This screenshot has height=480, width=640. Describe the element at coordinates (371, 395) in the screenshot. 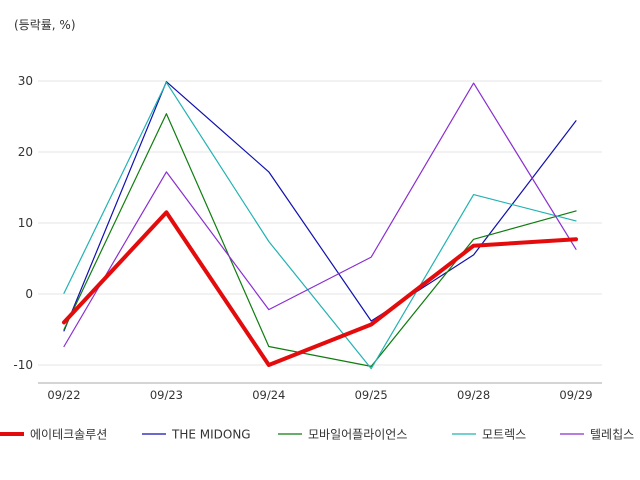

I see `x-tick-label: 09/25` at that location.